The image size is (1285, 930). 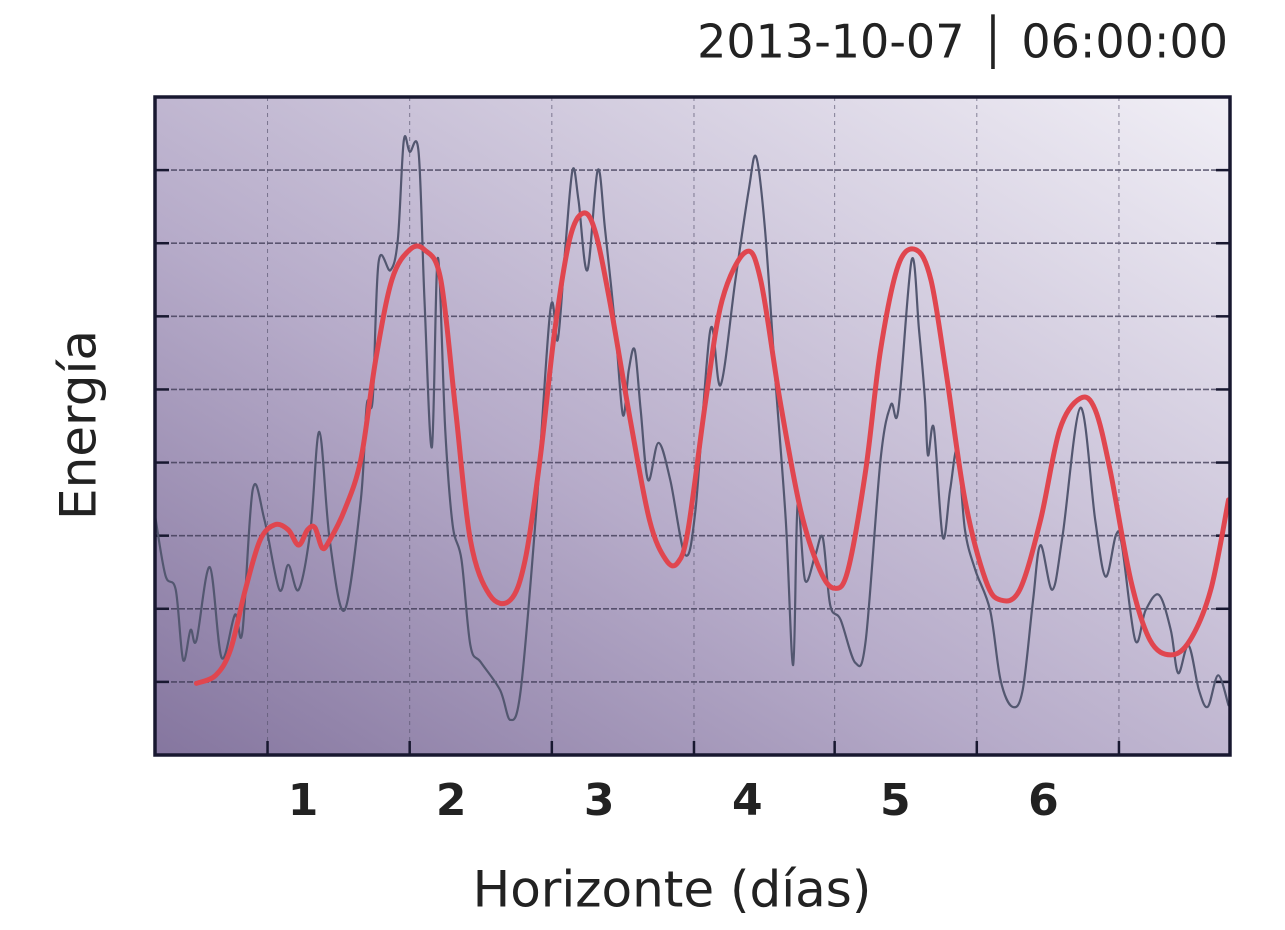 What do you see at coordinates (451, 800) in the screenshot?
I see `x-tick-label: 2` at bounding box center [451, 800].